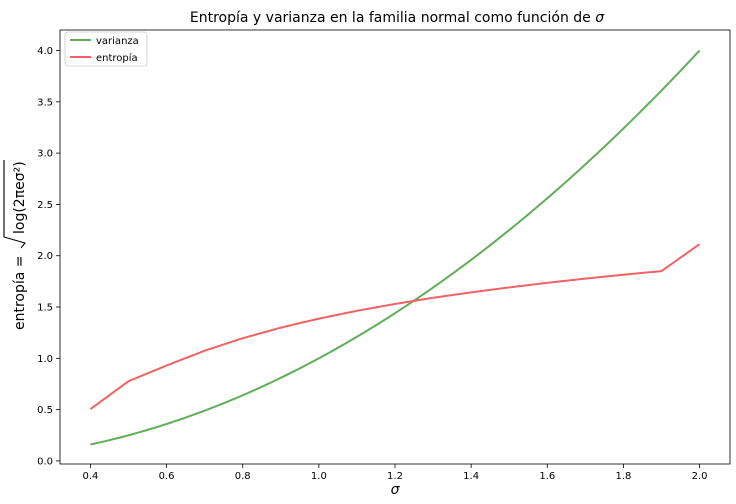 The width and height of the screenshot is (736, 504). Describe the element at coordinates (45, 308) in the screenshot. I see `y-tick-label: 1.5` at that location.